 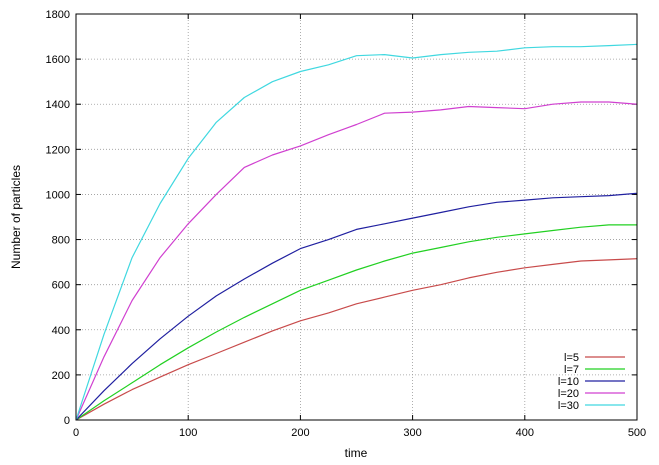 I want to click on legend-label: l=5, so click(x=571, y=358).